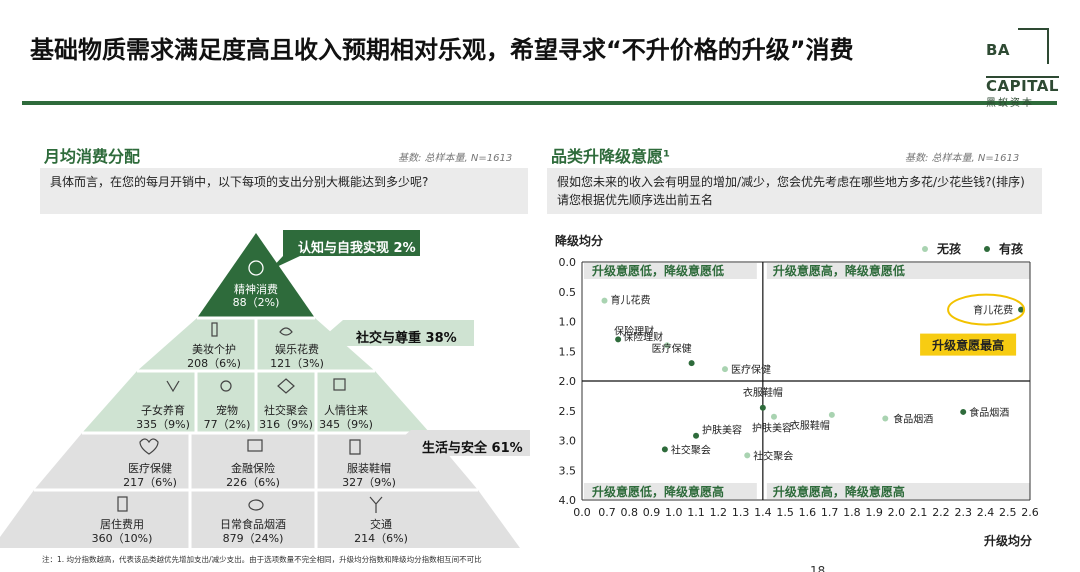 This screenshot has width=1080, height=572. I want to click on y-tick-label: 1.0, so click(568, 322).